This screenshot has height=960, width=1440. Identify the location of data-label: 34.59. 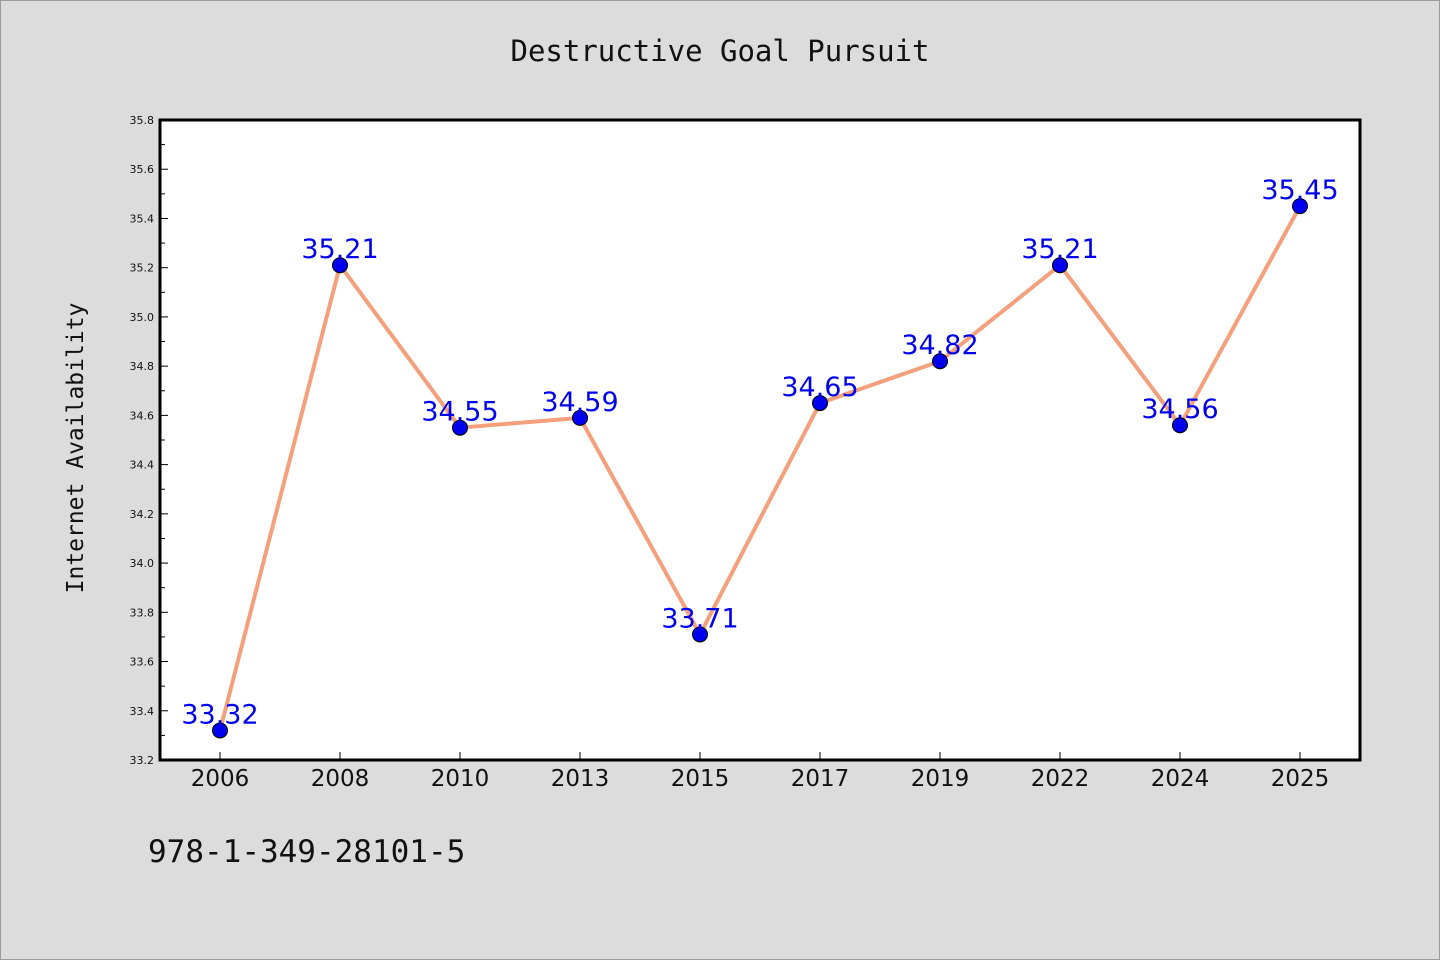
(579, 402).